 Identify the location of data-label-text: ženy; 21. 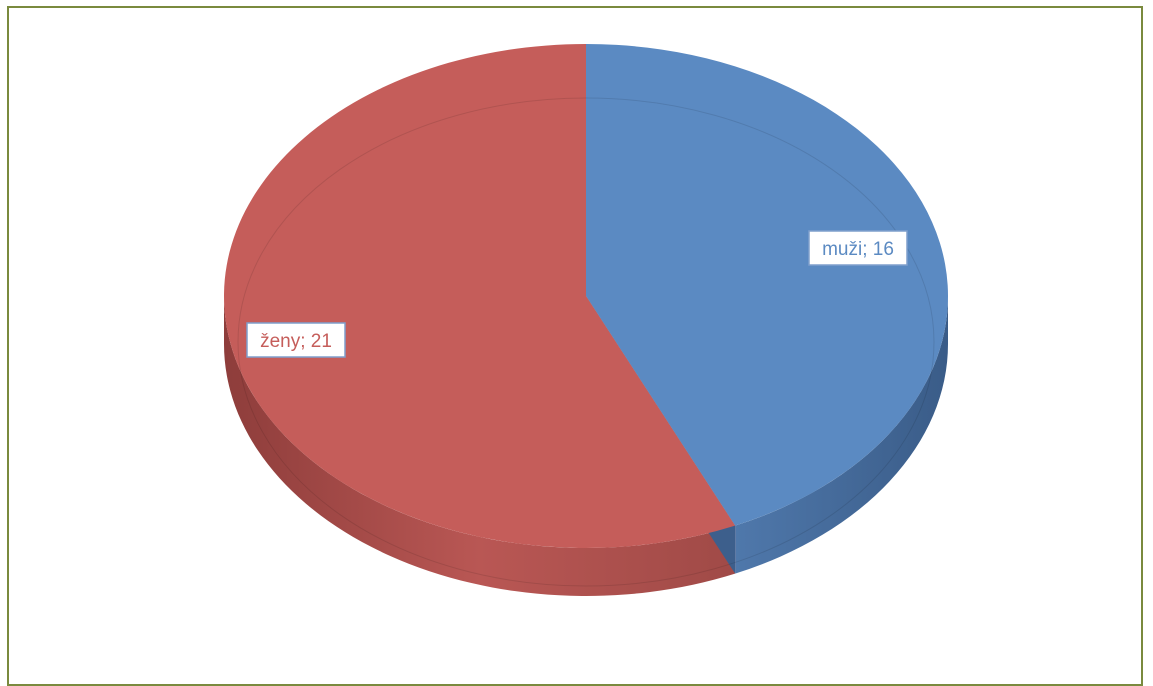
(296, 341).